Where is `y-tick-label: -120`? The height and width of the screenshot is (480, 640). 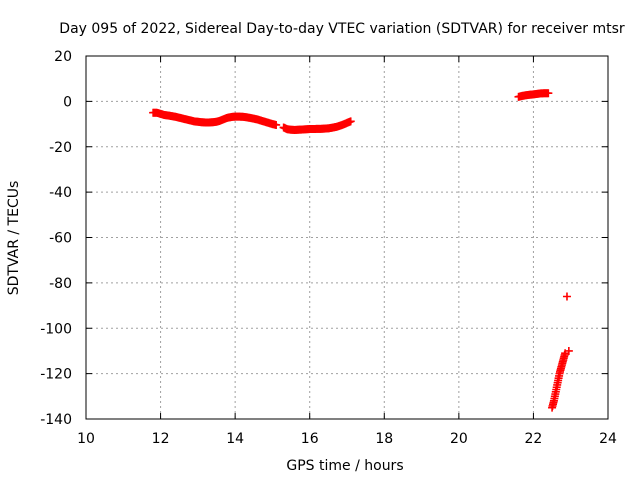 y-tick-label: -120 is located at coordinates (56, 375).